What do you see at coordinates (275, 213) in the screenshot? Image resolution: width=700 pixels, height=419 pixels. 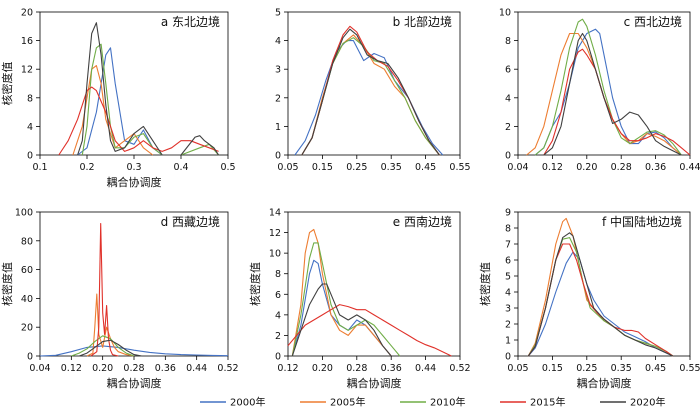 I see `y-tick-label: 14` at bounding box center [275, 213].